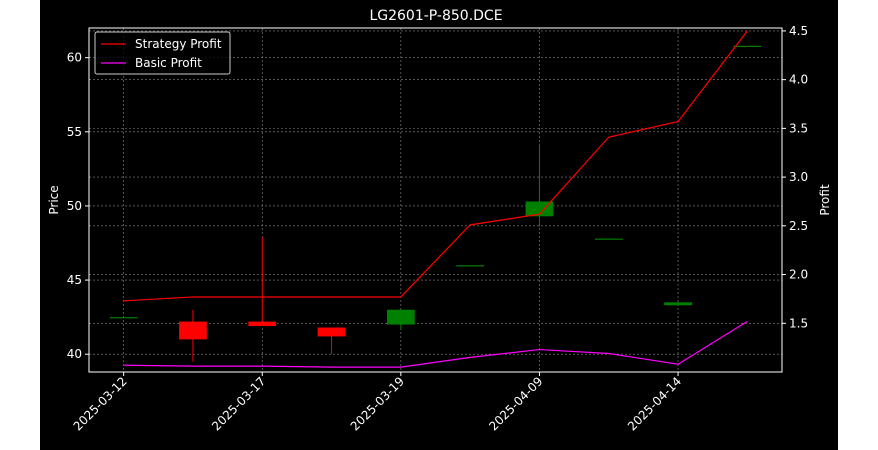  Describe the element at coordinates (74, 354) in the screenshot. I see `y-tick-label: 40` at that location.